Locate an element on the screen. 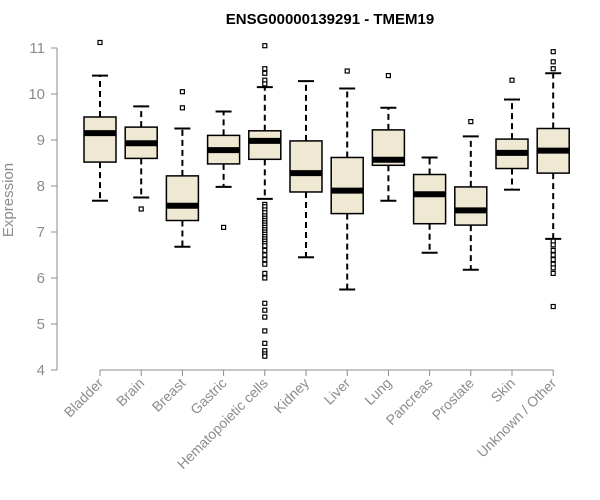 The image size is (600, 500). x-tick-label: Liver is located at coordinates (337, 391).